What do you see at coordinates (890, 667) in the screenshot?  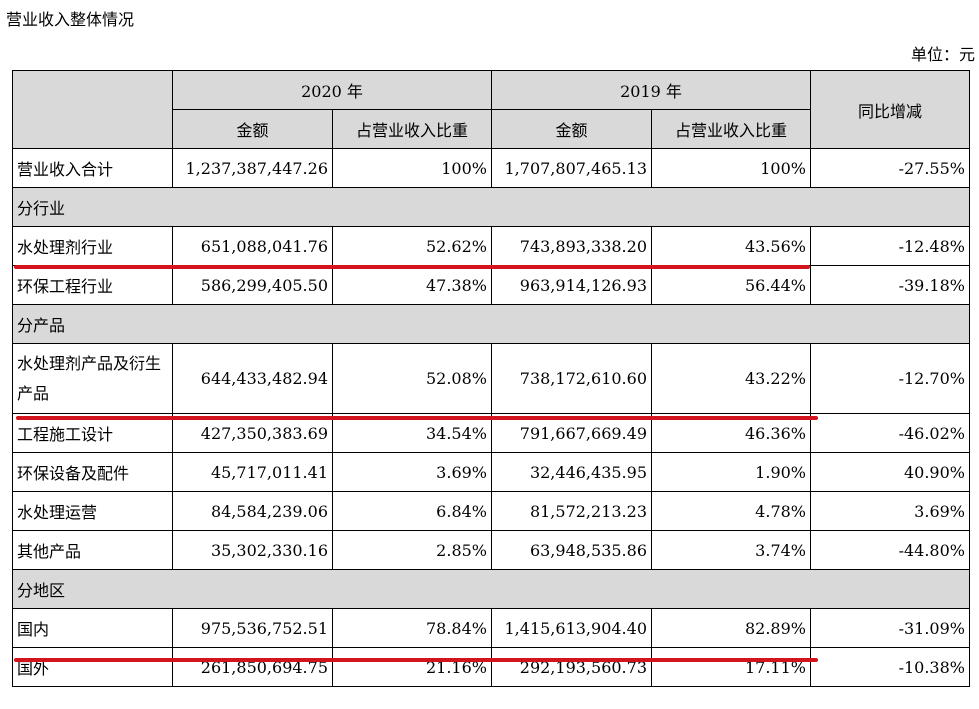 I see `yoy-change: -10.38%` at bounding box center [890, 667].